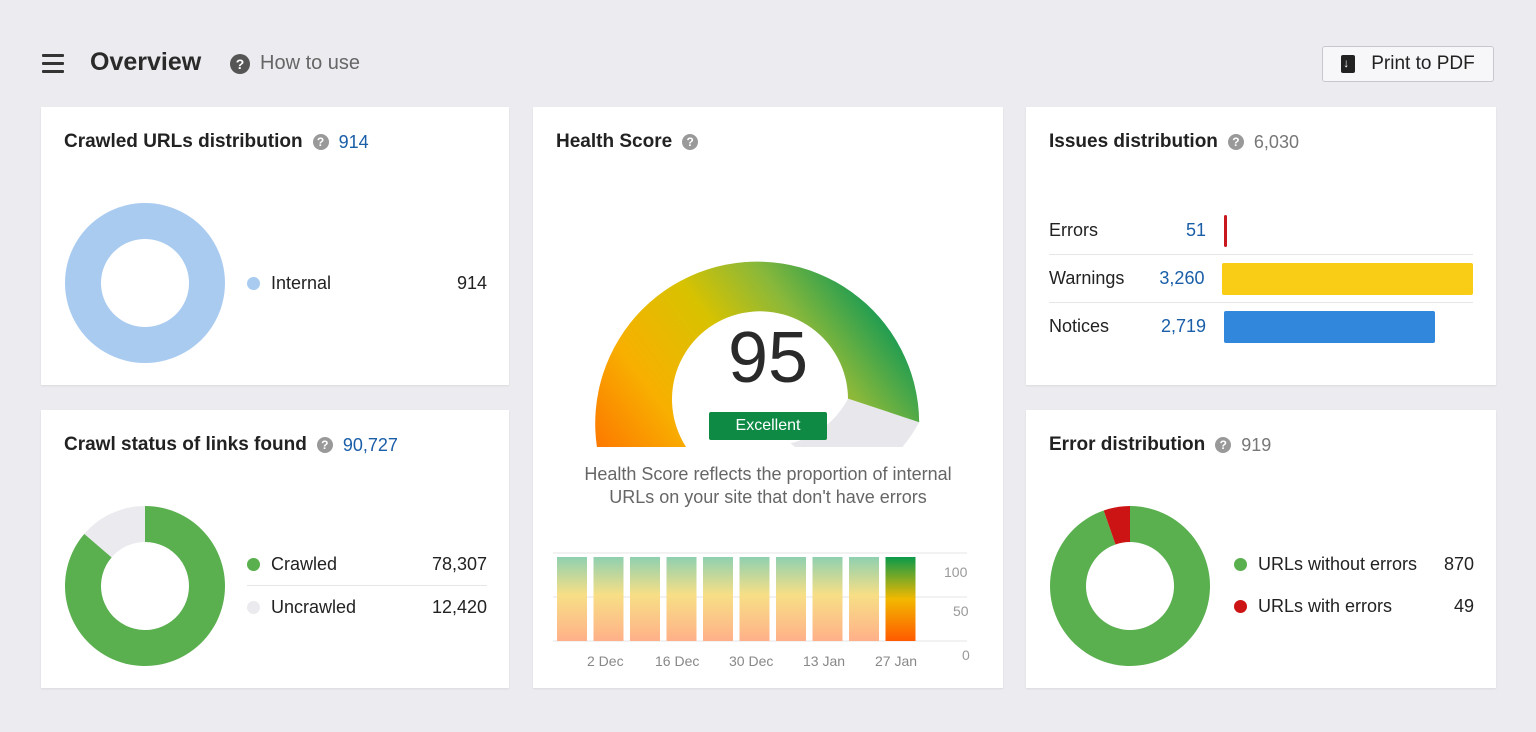  I want to click on legend-value: 914, so click(471, 282).